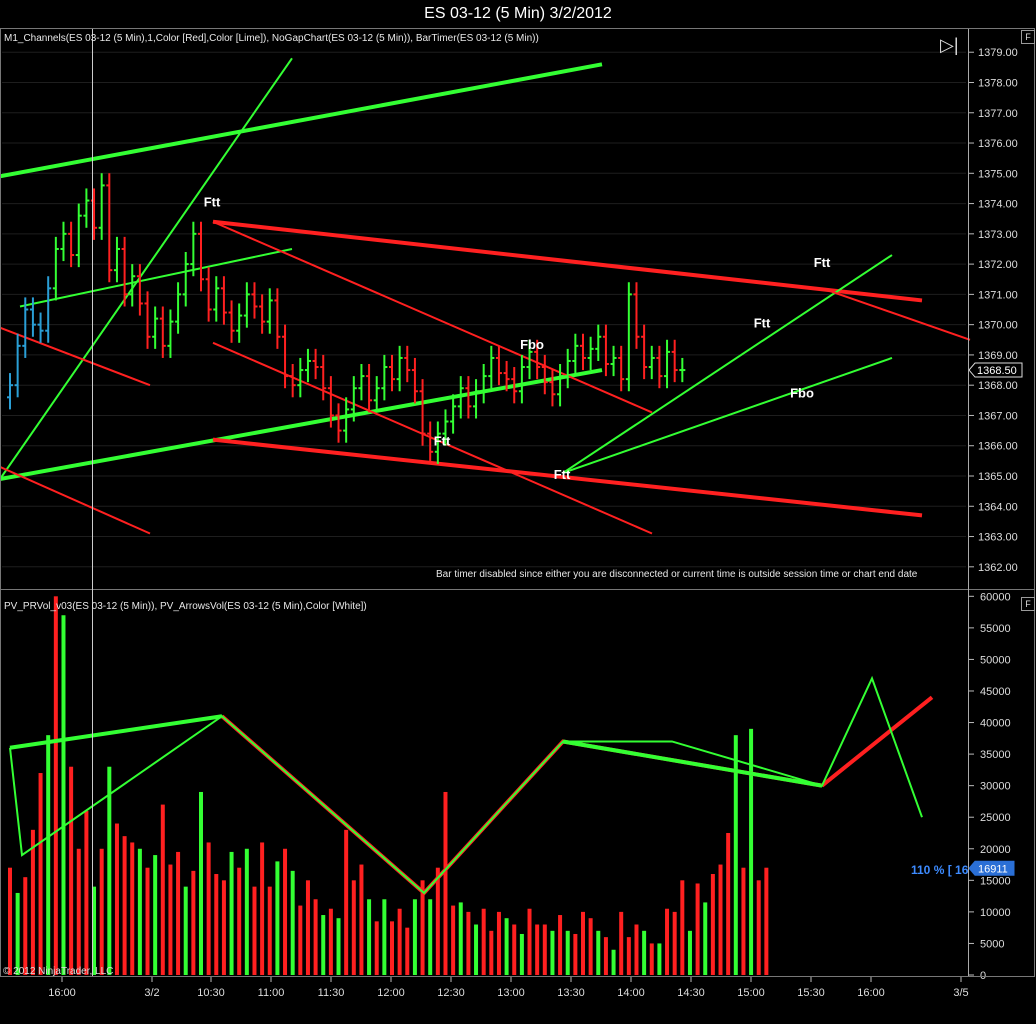  What do you see at coordinates (998, 477) in the screenshot?
I see `price-tick-label: 1365.00` at bounding box center [998, 477].